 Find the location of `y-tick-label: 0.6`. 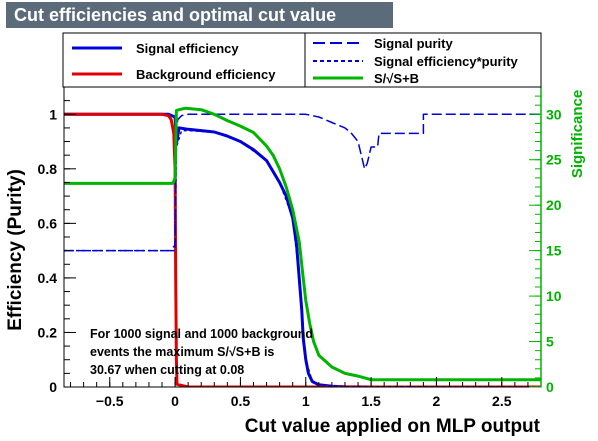

y-tick-label: 0.6 is located at coordinates (48, 223).